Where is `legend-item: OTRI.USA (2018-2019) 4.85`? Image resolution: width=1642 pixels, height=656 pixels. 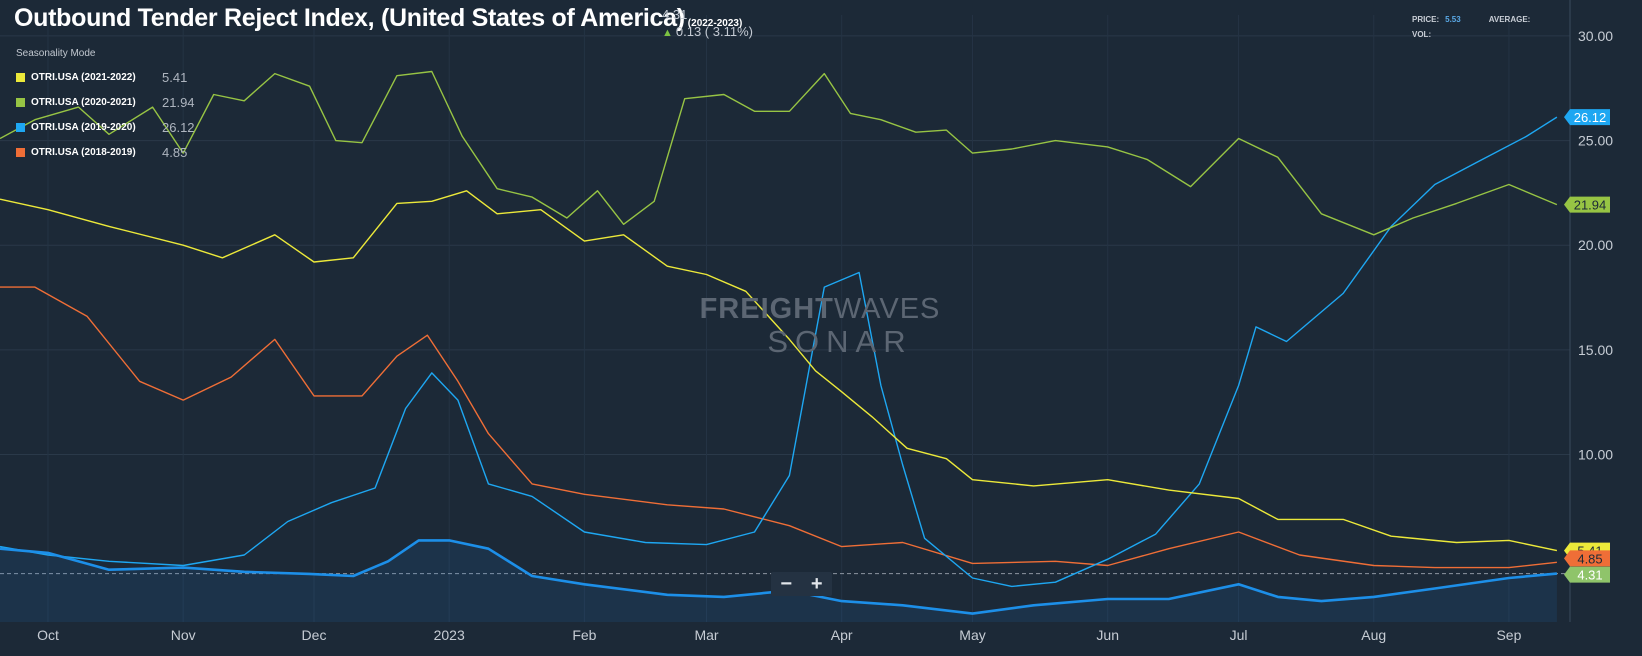 legend-item: OTRI.USA (2018-2019) 4.85 is located at coordinates (105, 152).